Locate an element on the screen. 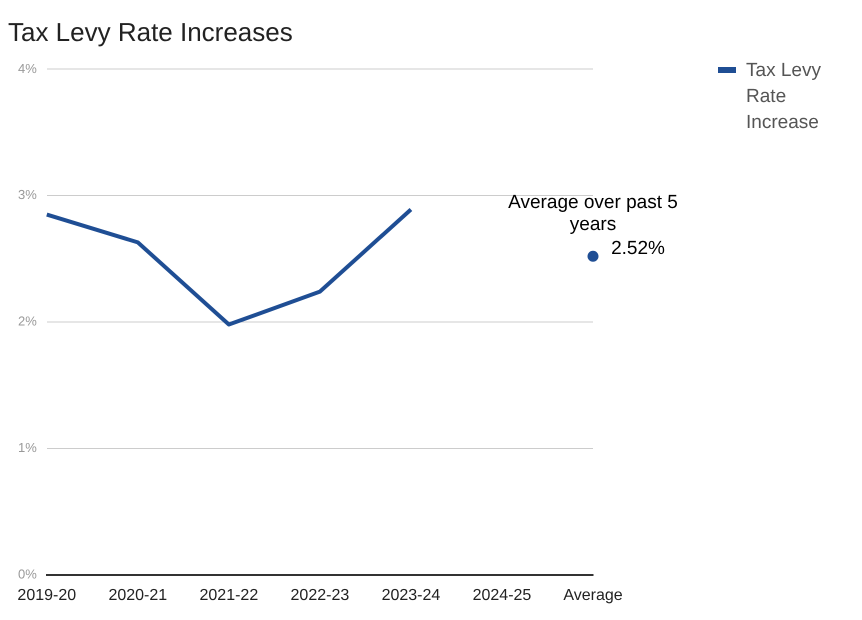 Image resolution: width=862 pixels, height=620 pixels. data-label: 2.52% is located at coordinates (638, 249).